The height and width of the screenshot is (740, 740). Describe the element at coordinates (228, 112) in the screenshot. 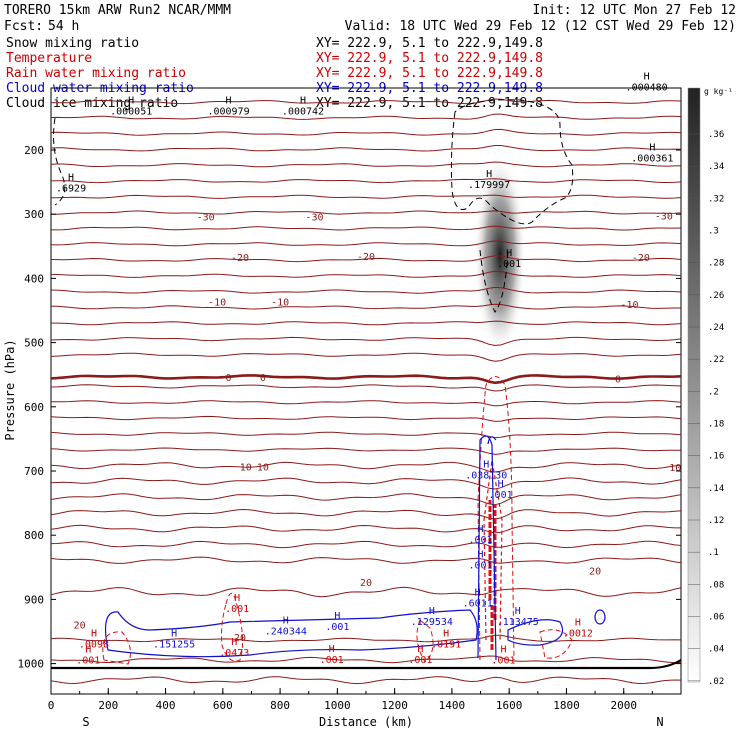

I see `maximum-value-label: .000979` at that location.